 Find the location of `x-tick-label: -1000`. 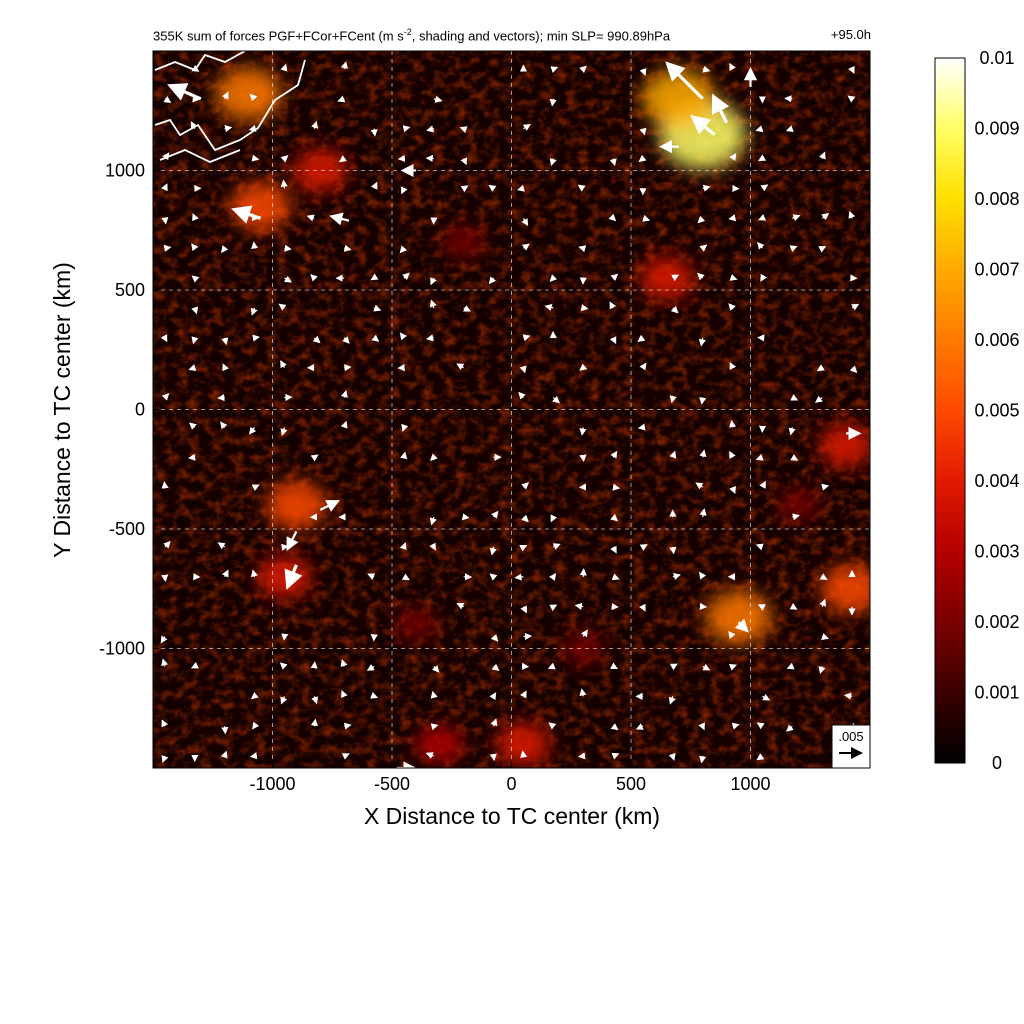

x-tick-label: -1000 is located at coordinates (272, 784).